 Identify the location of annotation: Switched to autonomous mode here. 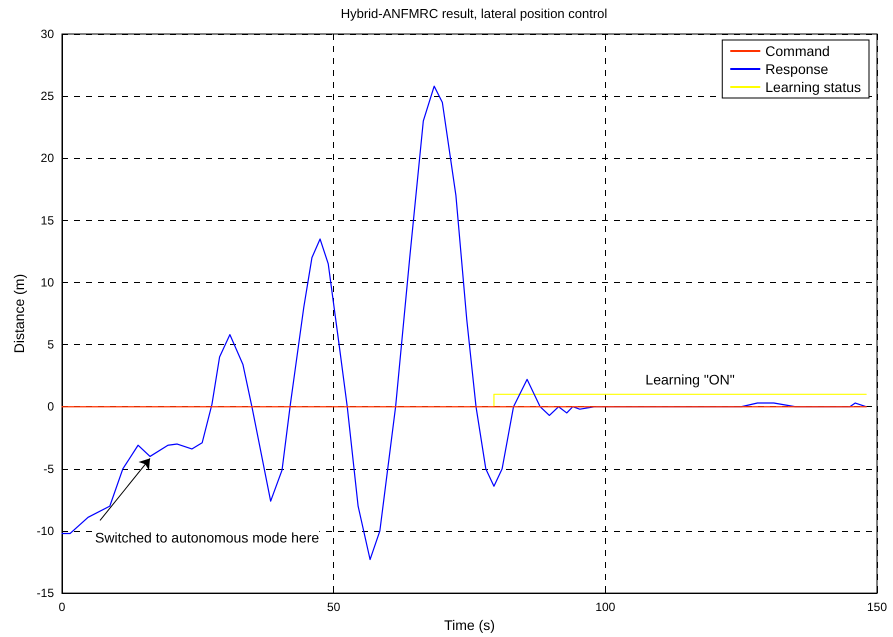
(207, 537).